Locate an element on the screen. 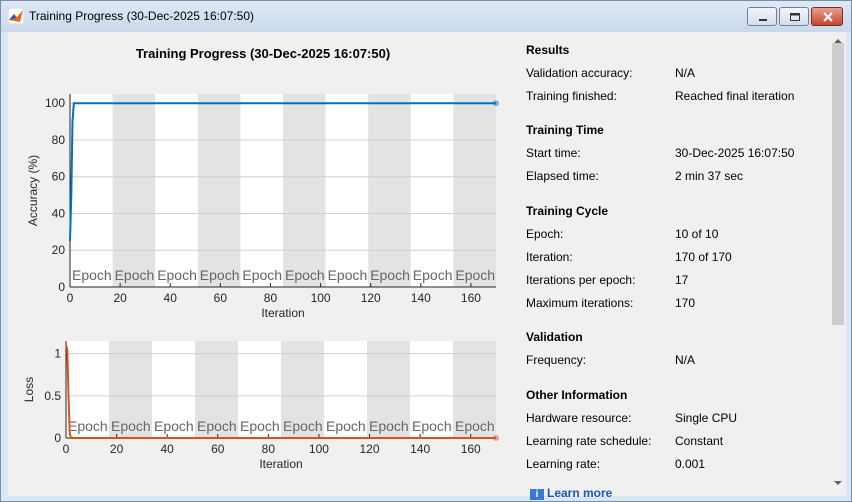 The width and height of the screenshot is (852, 502). y-tick-label: 40 is located at coordinates (59, 213).